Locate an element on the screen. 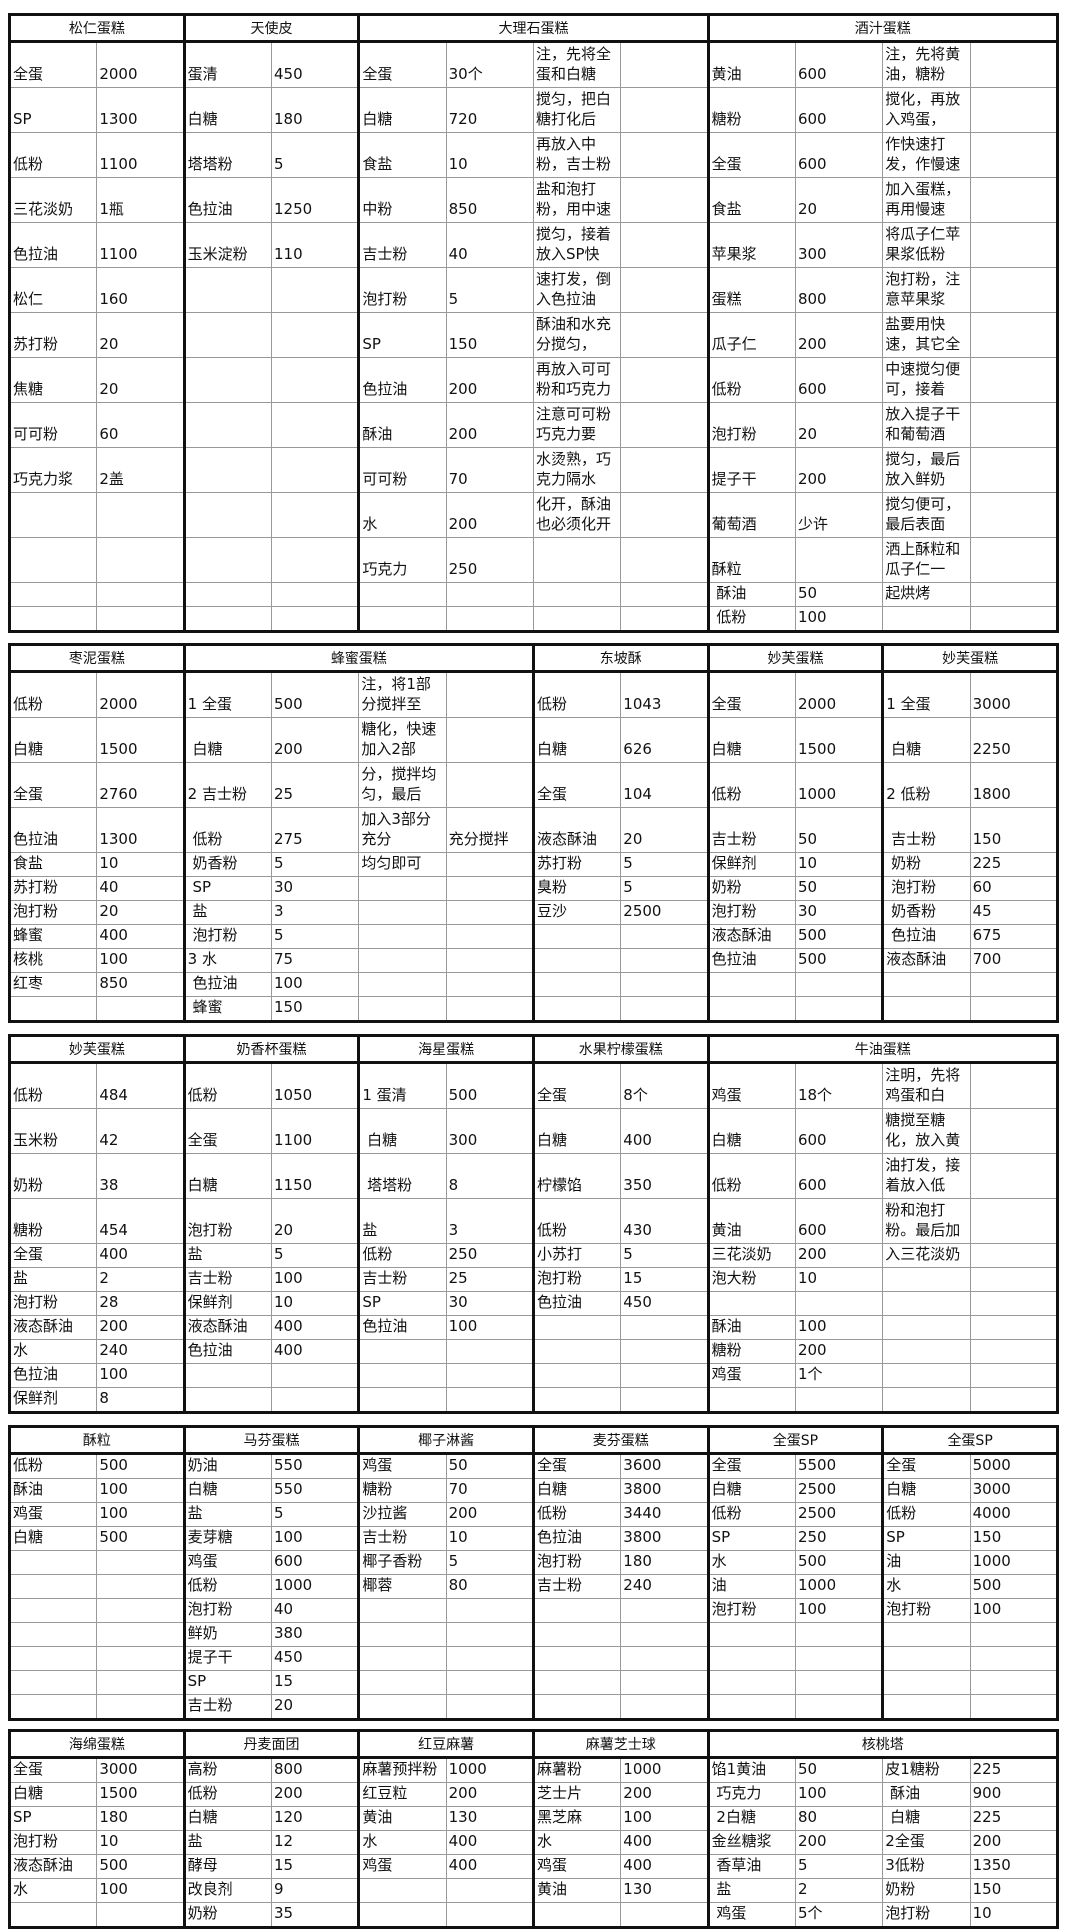 The height and width of the screenshot is (1929, 1080). ingredient-cell: 鸡蛋 is located at coordinates (402, 1866).